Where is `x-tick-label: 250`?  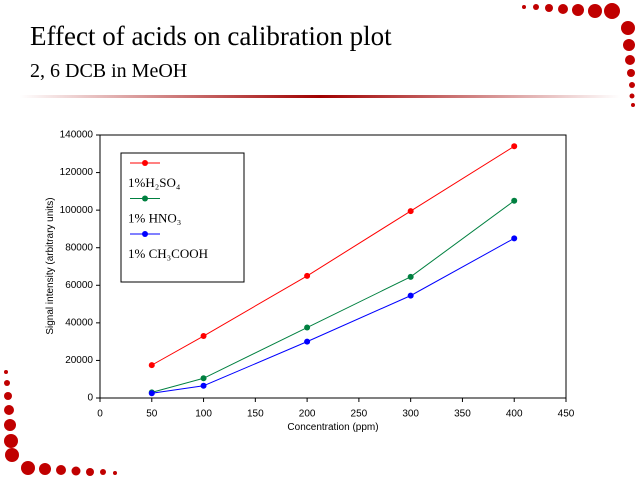
x-tick-label: 250 is located at coordinates (359, 414).